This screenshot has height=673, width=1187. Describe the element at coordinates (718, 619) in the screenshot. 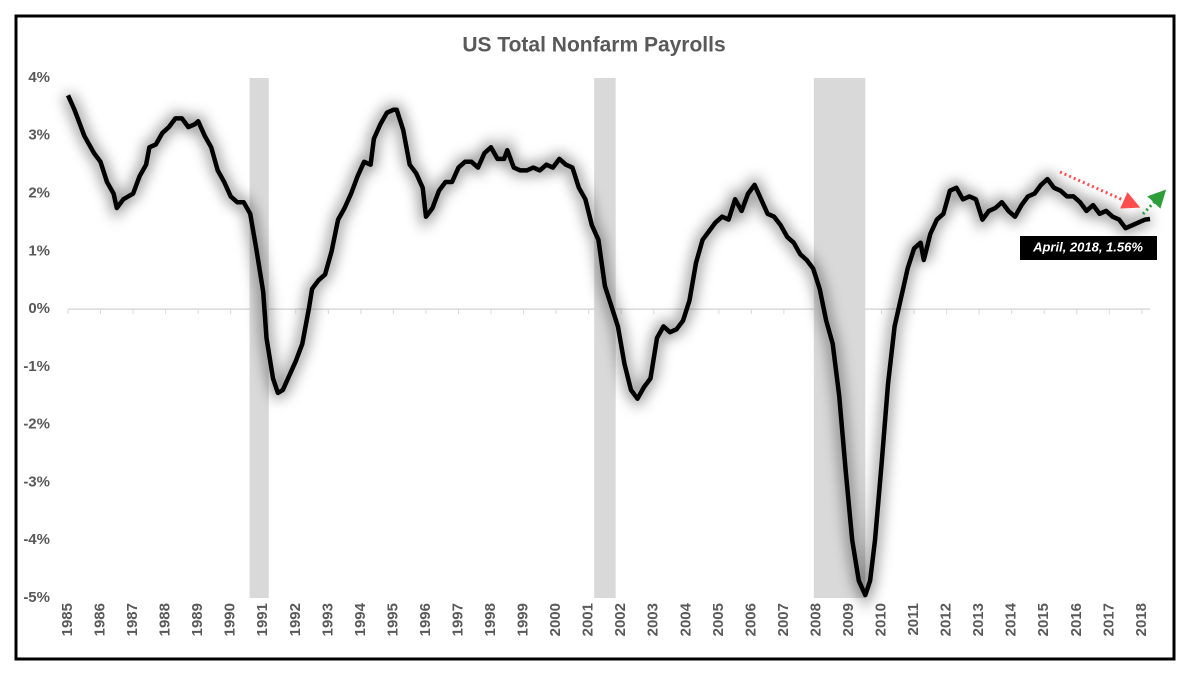

I see `x-tick-label: 2005` at that location.